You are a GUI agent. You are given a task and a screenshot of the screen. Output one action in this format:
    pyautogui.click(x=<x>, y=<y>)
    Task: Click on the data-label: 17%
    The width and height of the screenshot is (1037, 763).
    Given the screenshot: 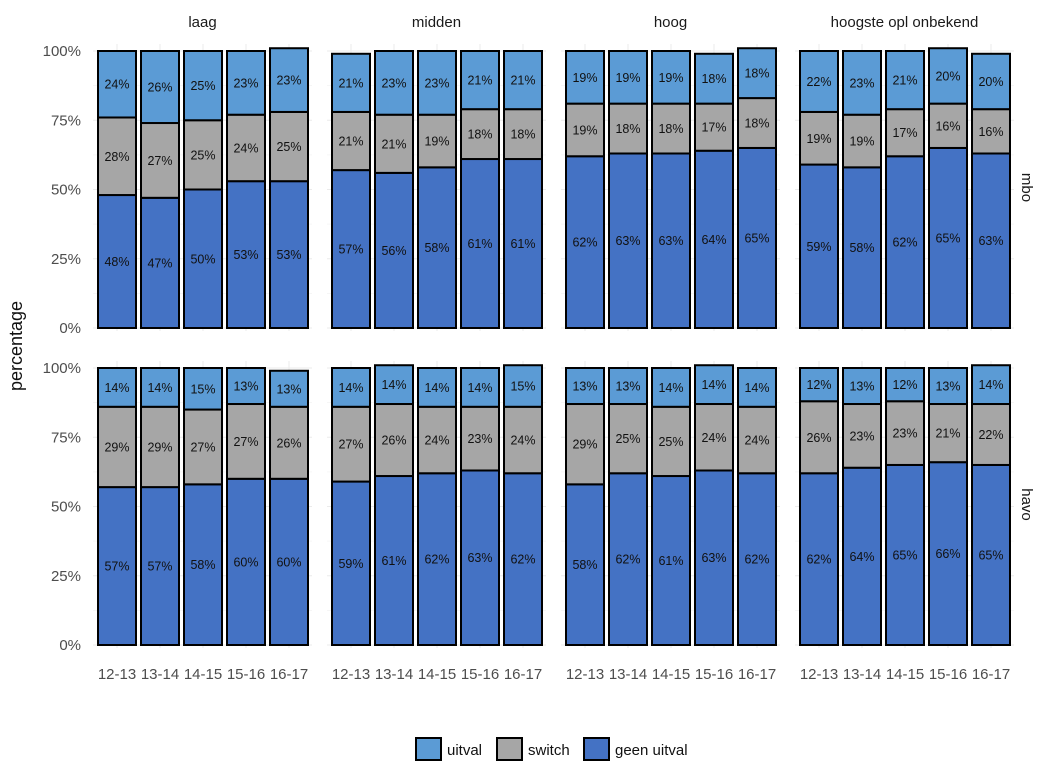 What is the action you would take?
    pyautogui.click(x=904, y=133)
    